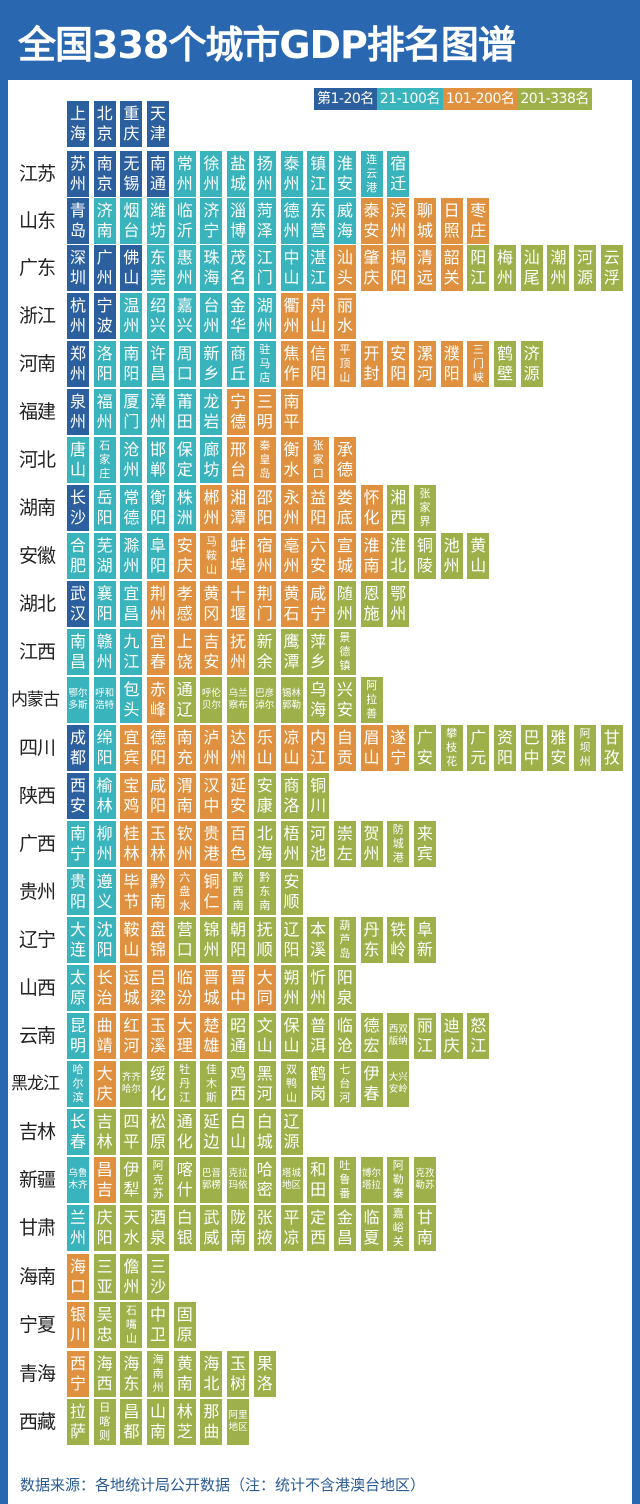  I want to click on city-name: 东营, so click(318, 220).